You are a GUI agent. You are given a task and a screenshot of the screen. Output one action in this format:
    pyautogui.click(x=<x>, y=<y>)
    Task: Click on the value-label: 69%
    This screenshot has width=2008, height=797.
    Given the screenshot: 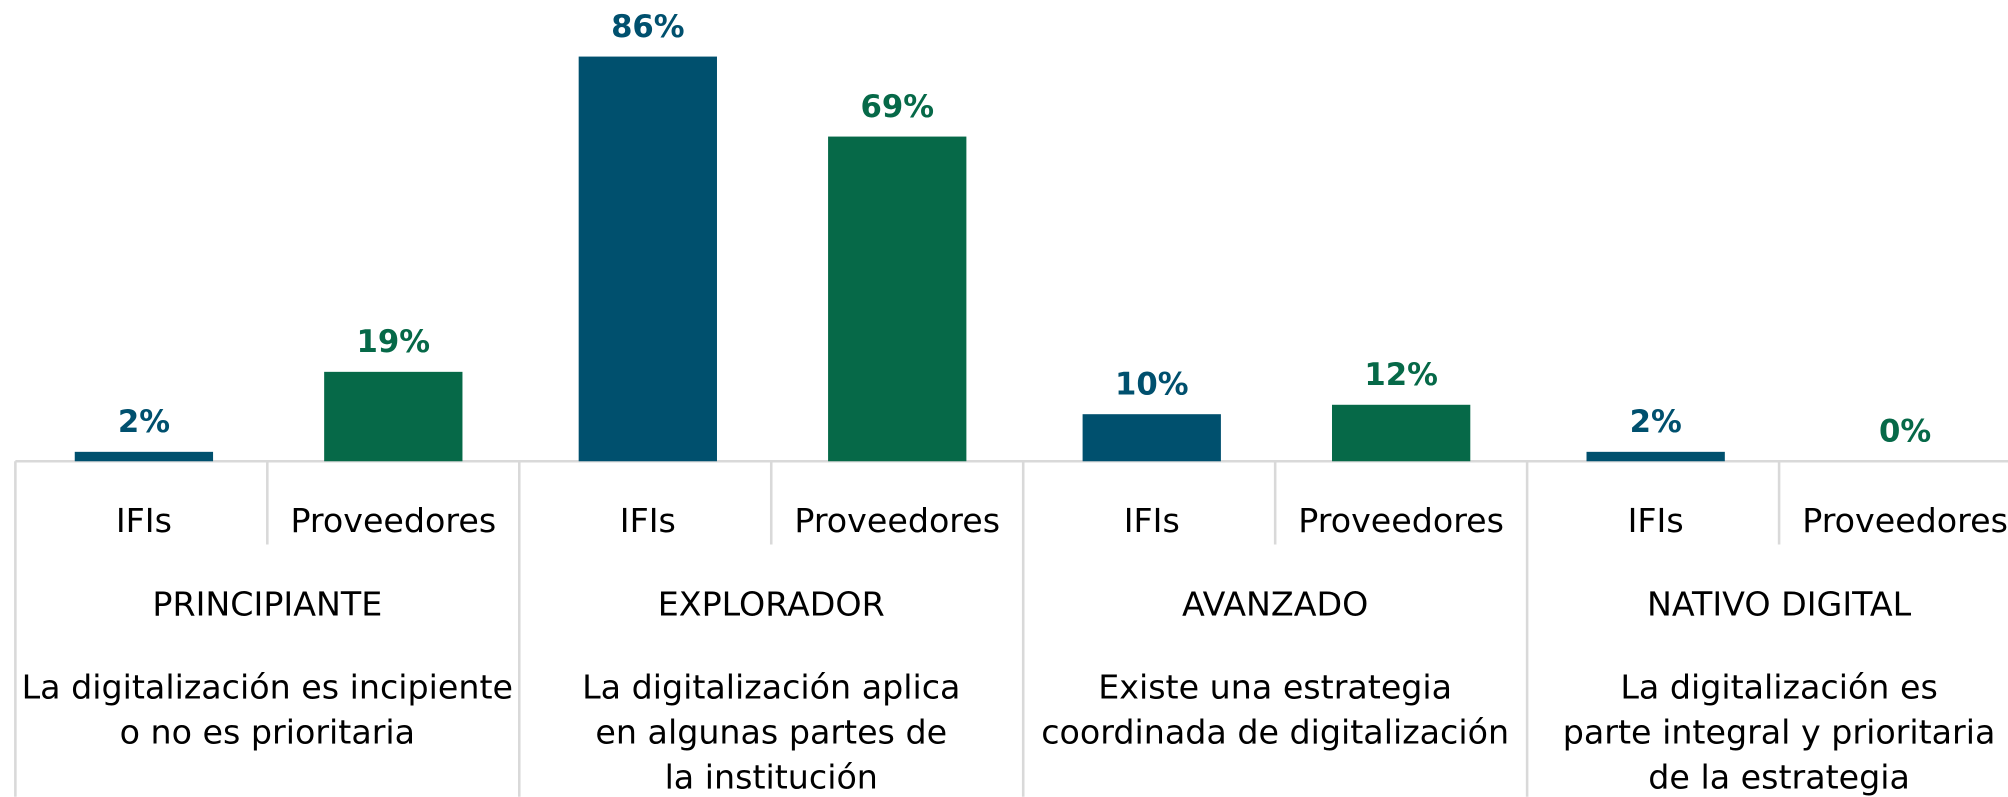 What is the action you would take?
    pyautogui.click(x=897, y=107)
    